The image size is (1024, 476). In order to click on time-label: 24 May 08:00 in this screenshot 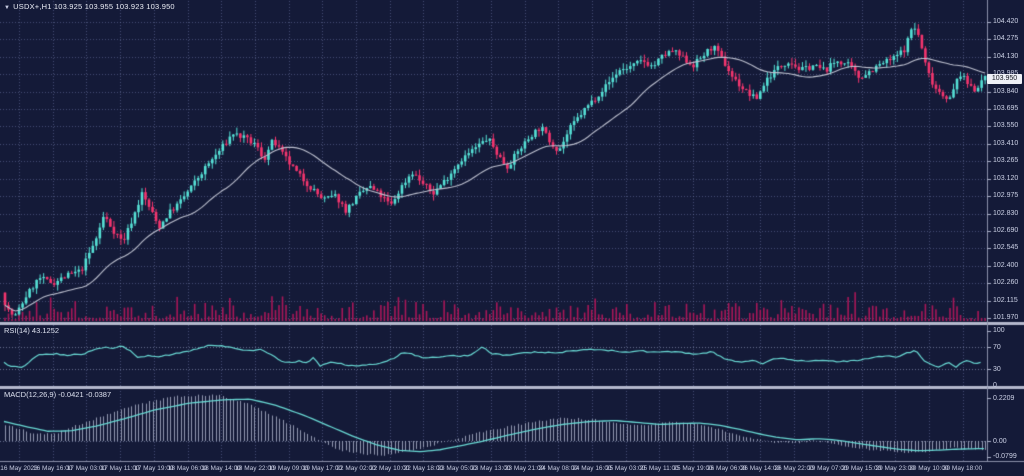, I will do `click(558, 468)`.